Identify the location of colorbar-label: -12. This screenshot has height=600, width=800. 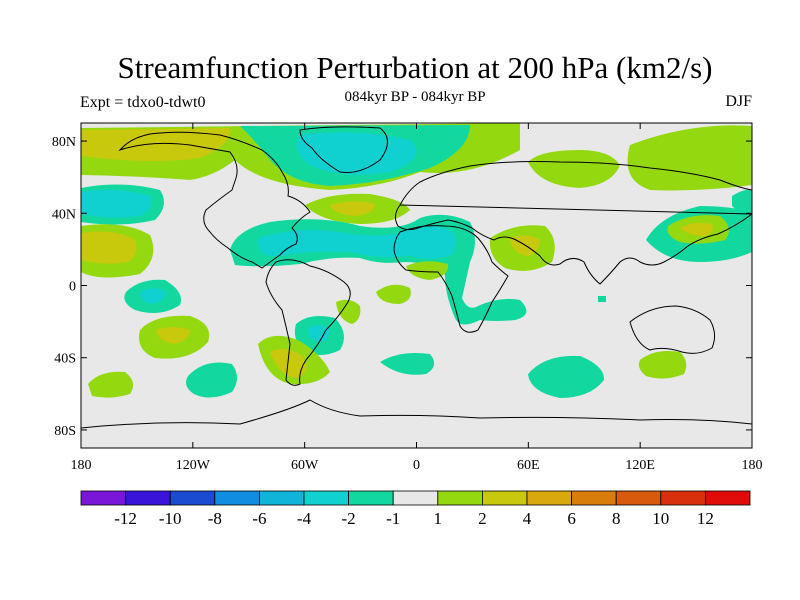
(125, 518).